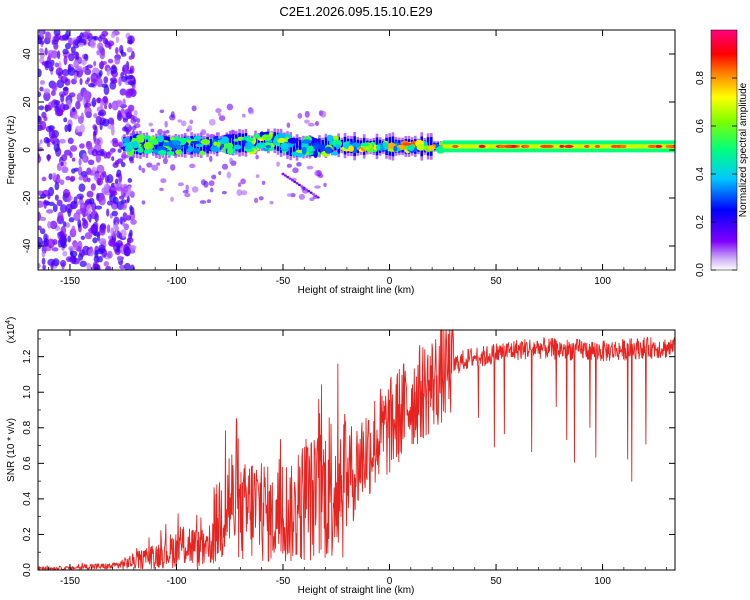 The height and width of the screenshot is (600, 750). I want to click on y-tick-label: 0.2, so click(27, 534).